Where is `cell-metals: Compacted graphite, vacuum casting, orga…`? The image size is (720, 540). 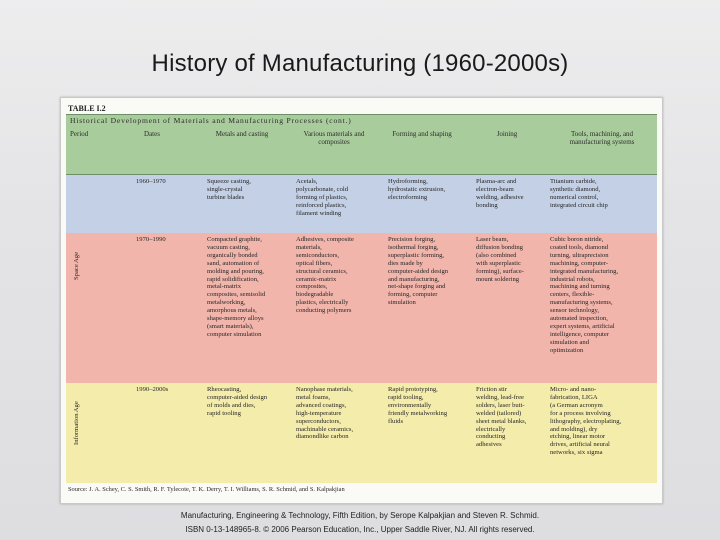
cell-metals: Compacted graphite, vacuum casting, orga… is located at coordinates (236, 287).